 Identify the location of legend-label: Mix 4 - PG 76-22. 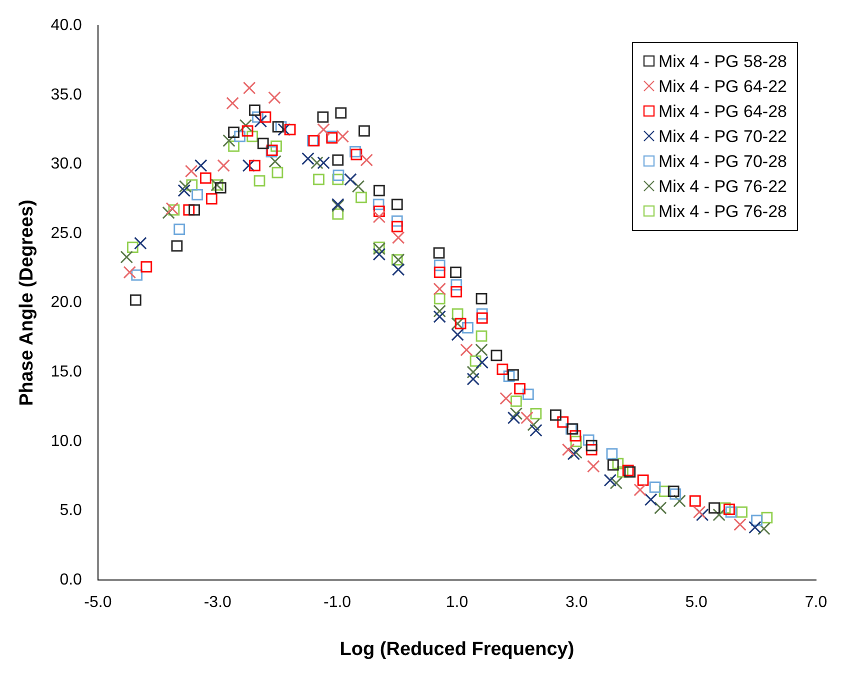
(722, 187).